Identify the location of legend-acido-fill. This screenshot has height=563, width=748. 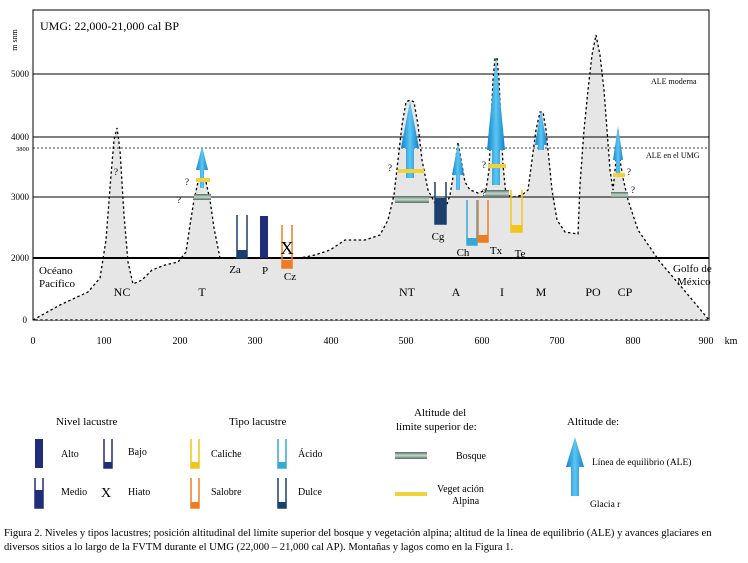
(282, 465).